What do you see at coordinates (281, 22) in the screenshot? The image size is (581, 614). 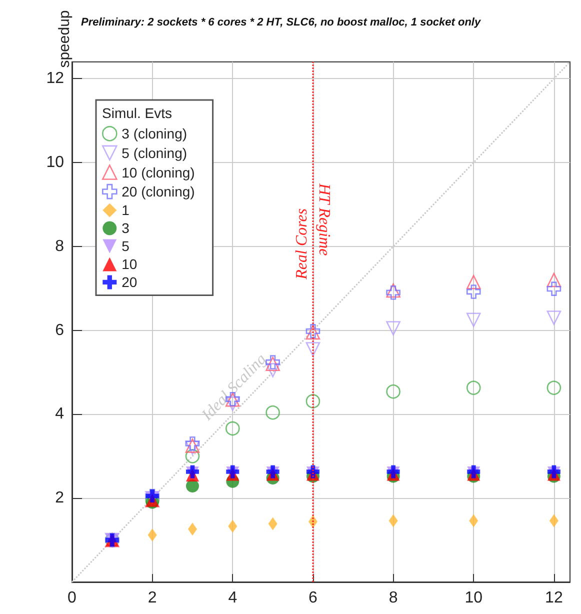 I see `chart-title: Preliminary: 2 sockets * 6 cores * 2 HT, SLC6, no boost malloc, 1 socket only` at bounding box center [281, 22].